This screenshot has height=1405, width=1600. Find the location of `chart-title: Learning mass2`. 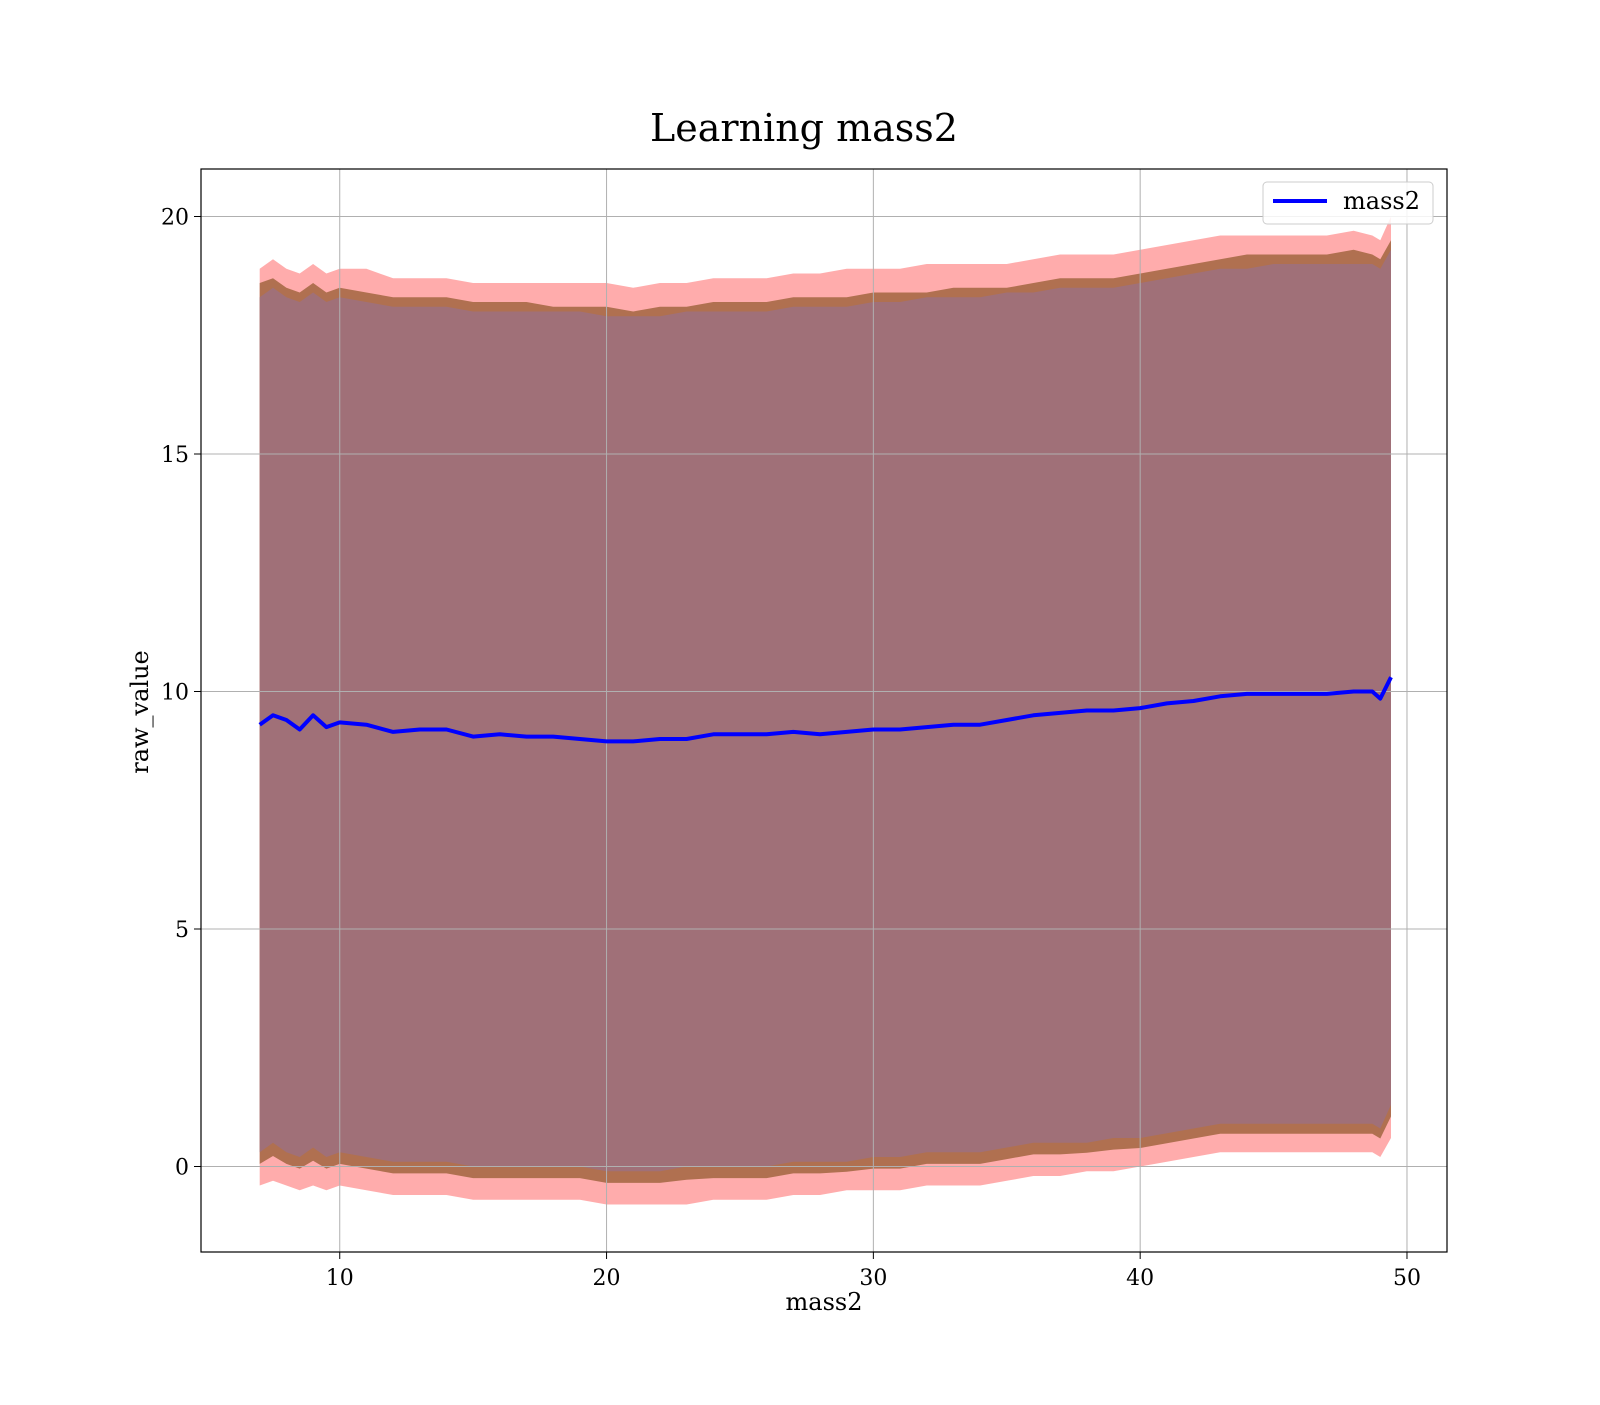

chart-title: Learning mass2 is located at coordinates (804, 128).